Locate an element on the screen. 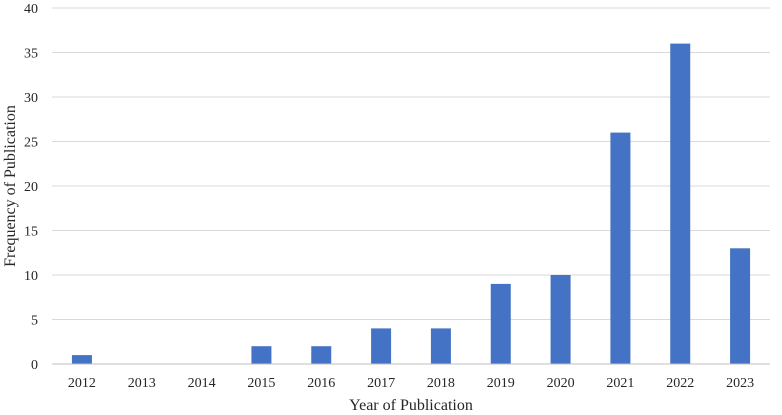  y-axis-title: Frequency of Publication is located at coordinates (10, 186).